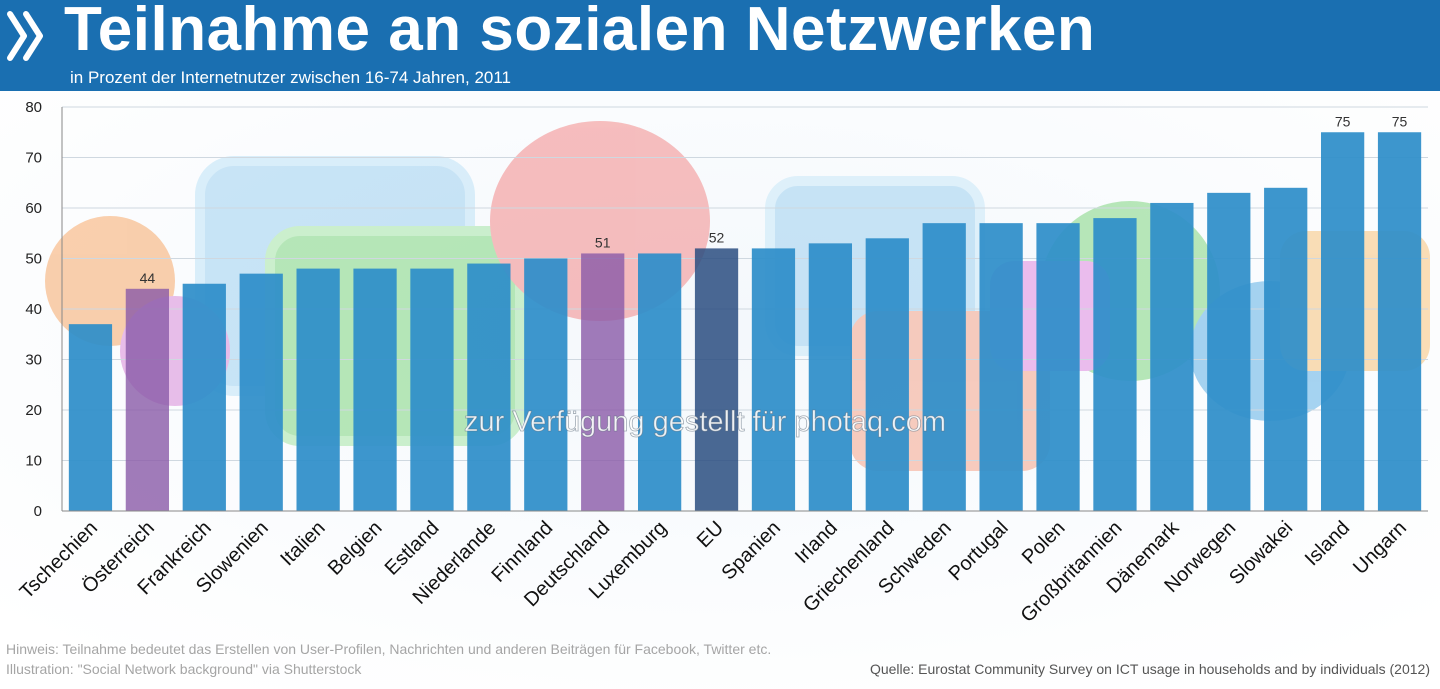  Describe the element at coordinates (33, 208) in the screenshot. I see `y-tick-label: 60` at that location.